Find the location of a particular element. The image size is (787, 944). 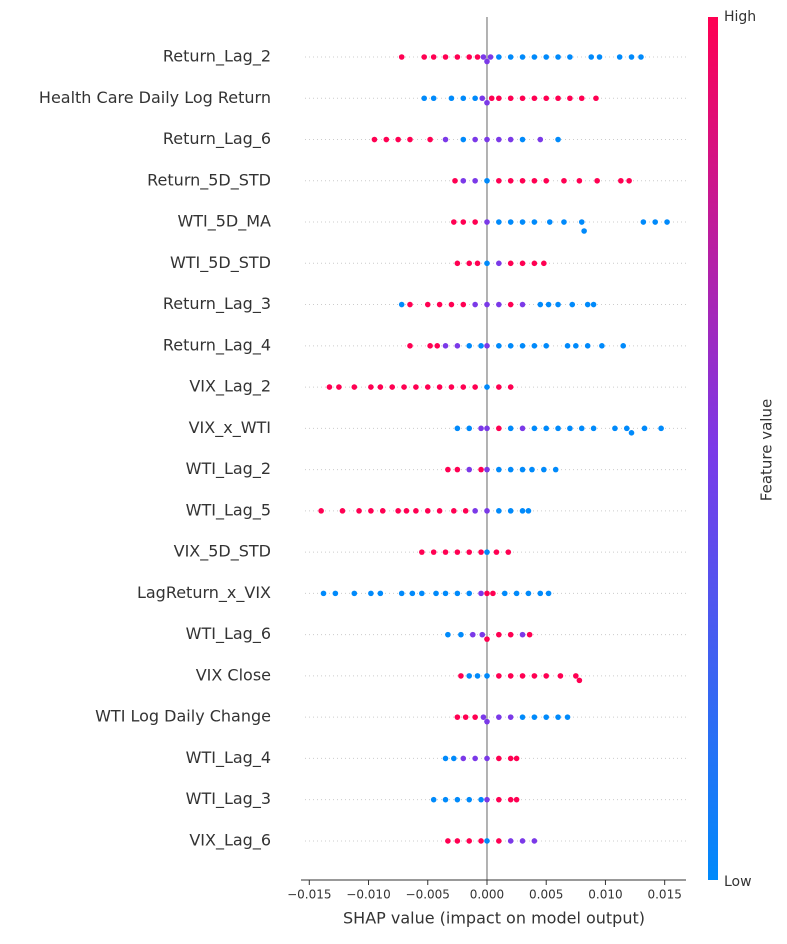

feature-label: LagReturn_x_VIX is located at coordinates (204, 593).